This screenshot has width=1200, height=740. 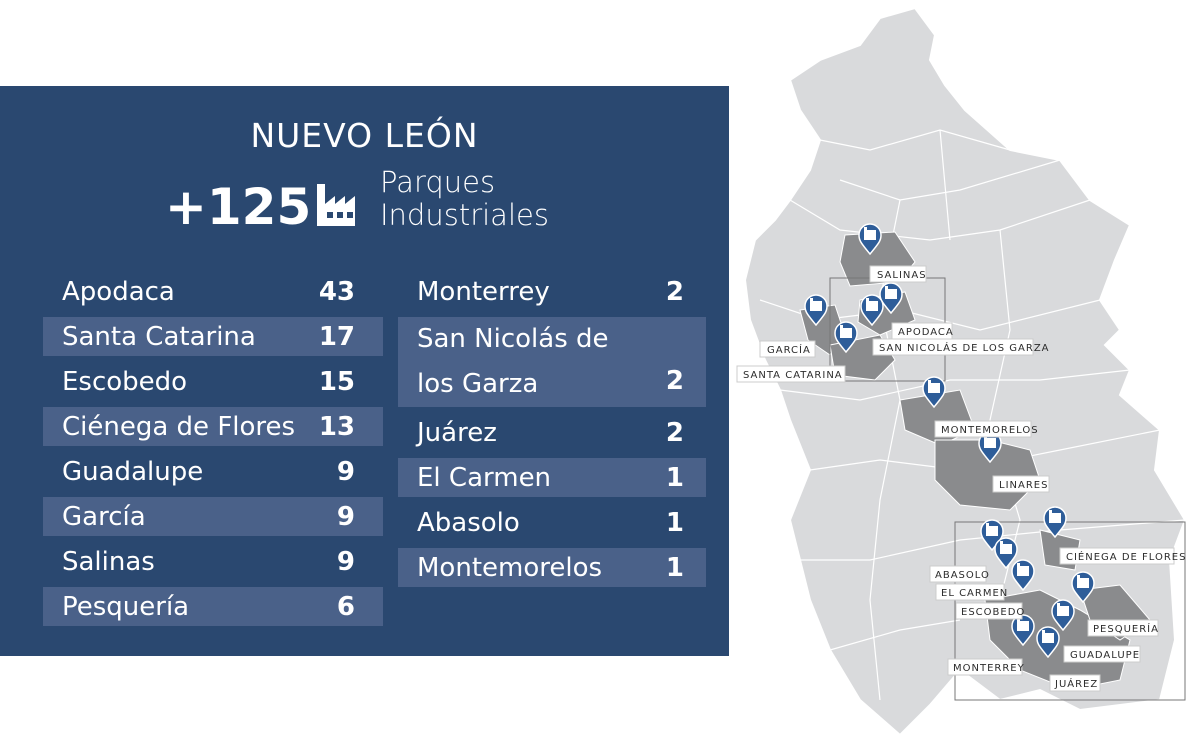 I want to click on label-montemorelos: MONTEMORELOS, so click(x=990, y=430).